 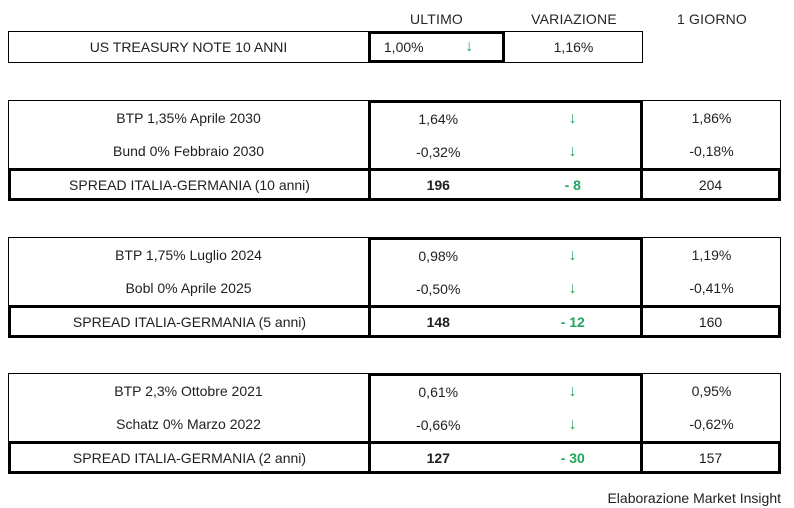 What do you see at coordinates (188, 254) in the screenshot?
I see `instrument-label: BTP 1,75% Luglio 2024` at bounding box center [188, 254].